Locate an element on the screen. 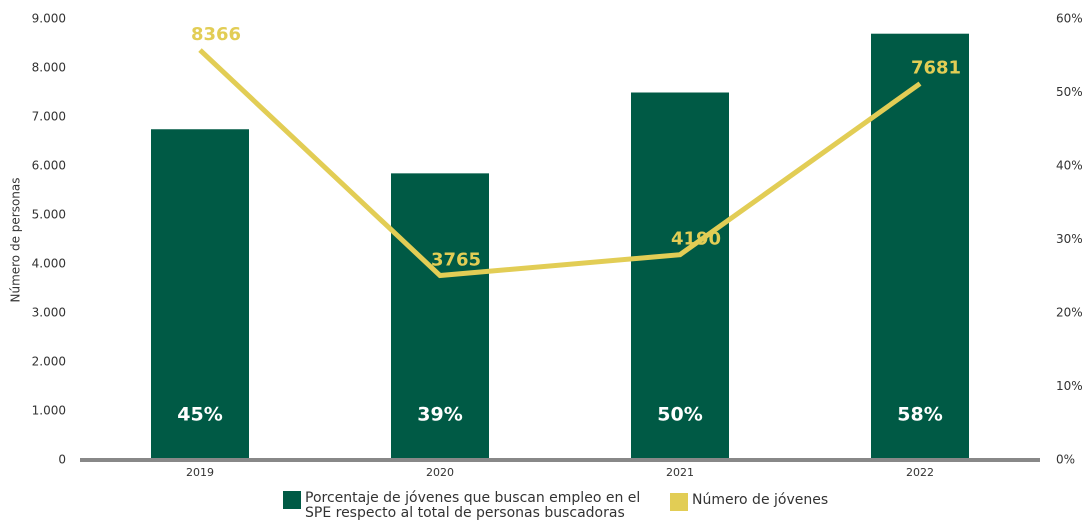  line-value-label: 4190 is located at coordinates (696, 239).